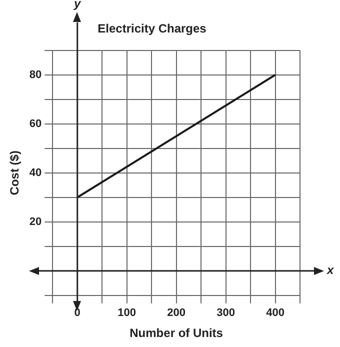  What do you see at coordinates (35, 124) in the screenshot?
I see `y-tick-label: 60` at bounding box center [35, 124].